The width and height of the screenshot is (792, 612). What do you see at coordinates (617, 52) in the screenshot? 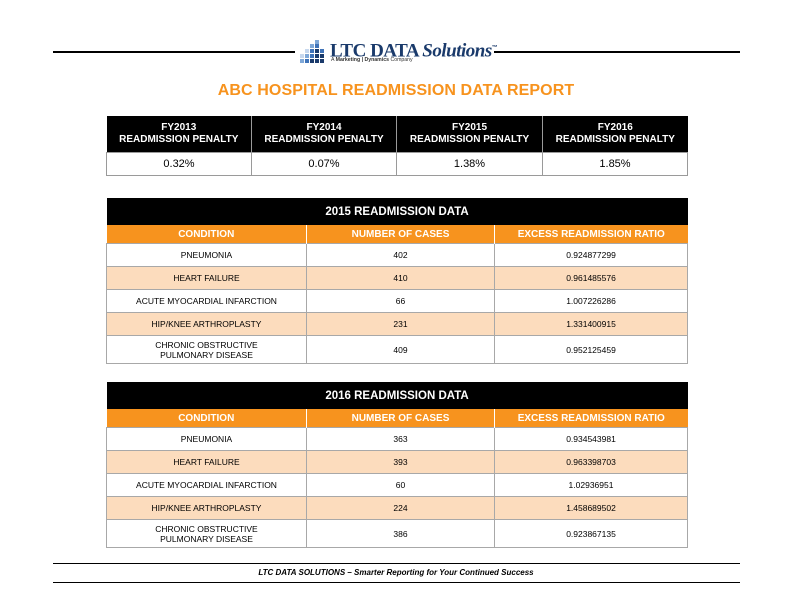
I see `header-rule-right` at bounding box center [617, 52].